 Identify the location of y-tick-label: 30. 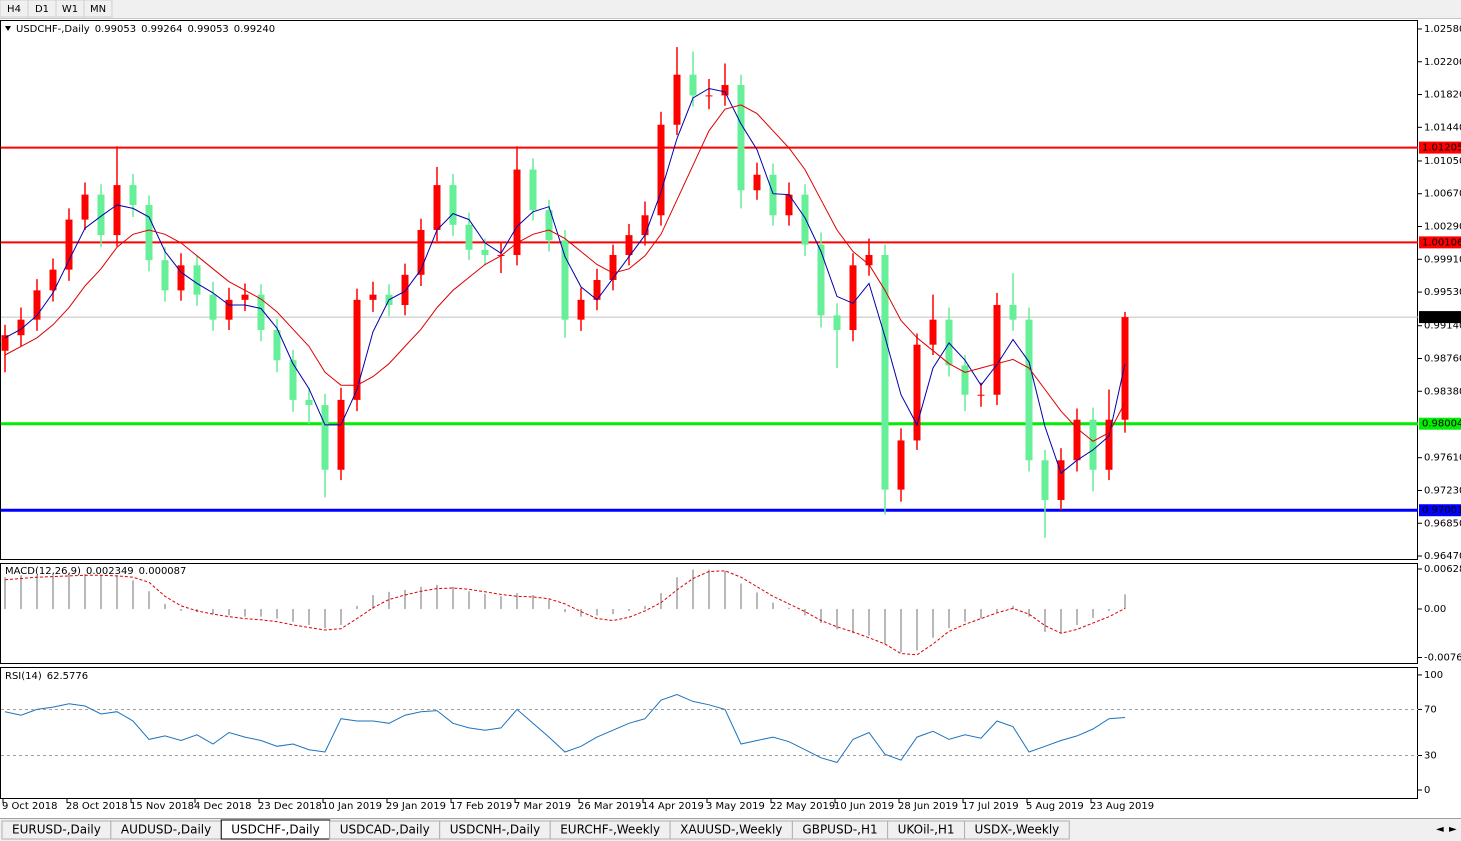
(1430, 755).